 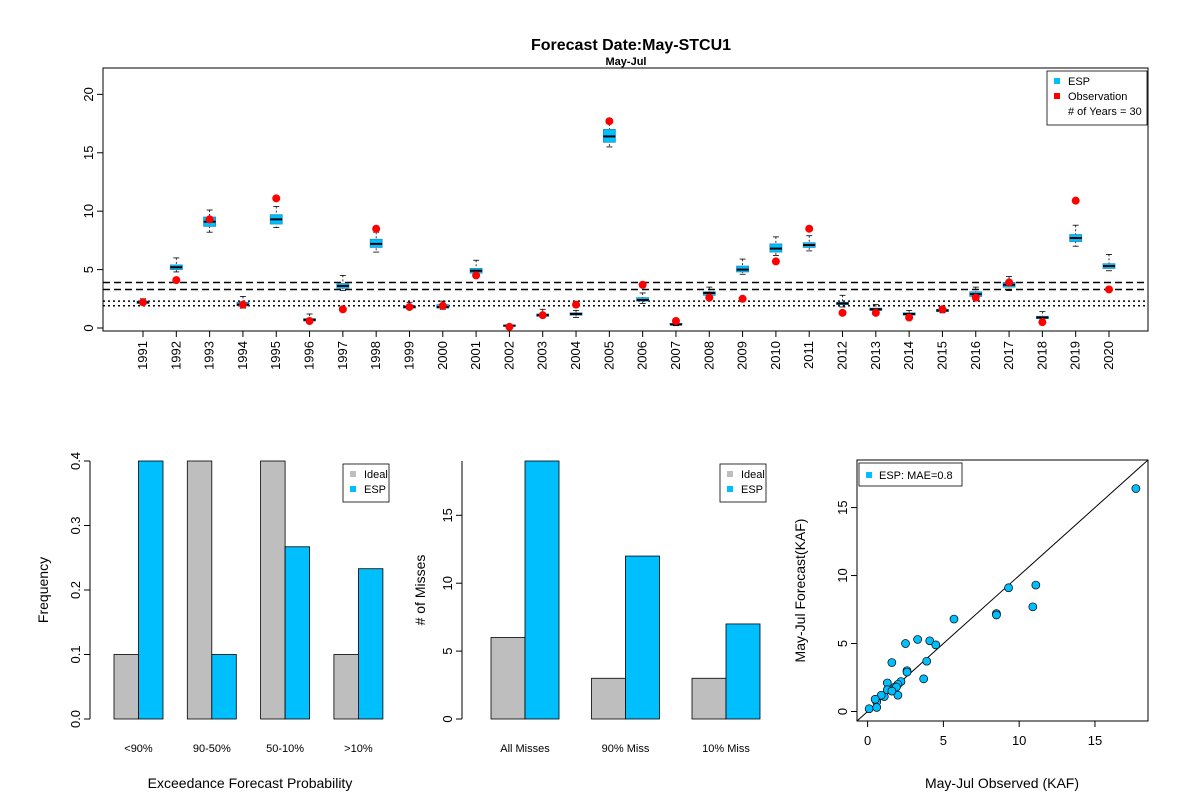 I want to click on y-axis-label: Frequency, so click(x=43, y=590).